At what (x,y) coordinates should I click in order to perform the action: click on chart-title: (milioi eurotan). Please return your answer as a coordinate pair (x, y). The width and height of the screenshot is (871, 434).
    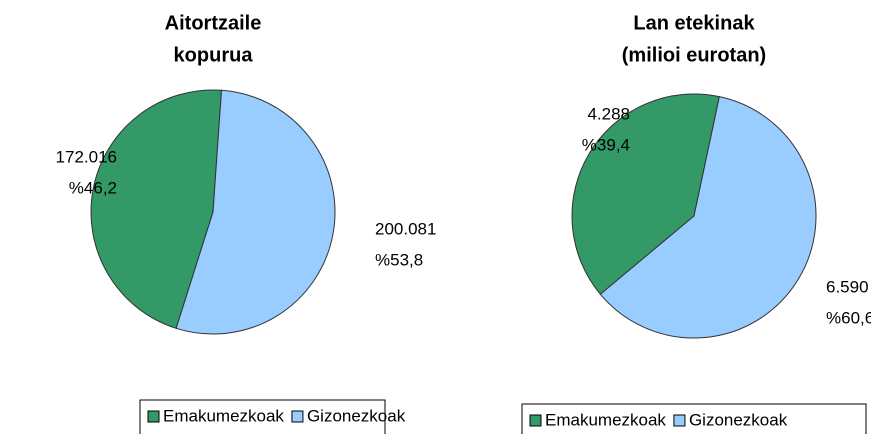
    Looking at the image, I should click on (694, 55).